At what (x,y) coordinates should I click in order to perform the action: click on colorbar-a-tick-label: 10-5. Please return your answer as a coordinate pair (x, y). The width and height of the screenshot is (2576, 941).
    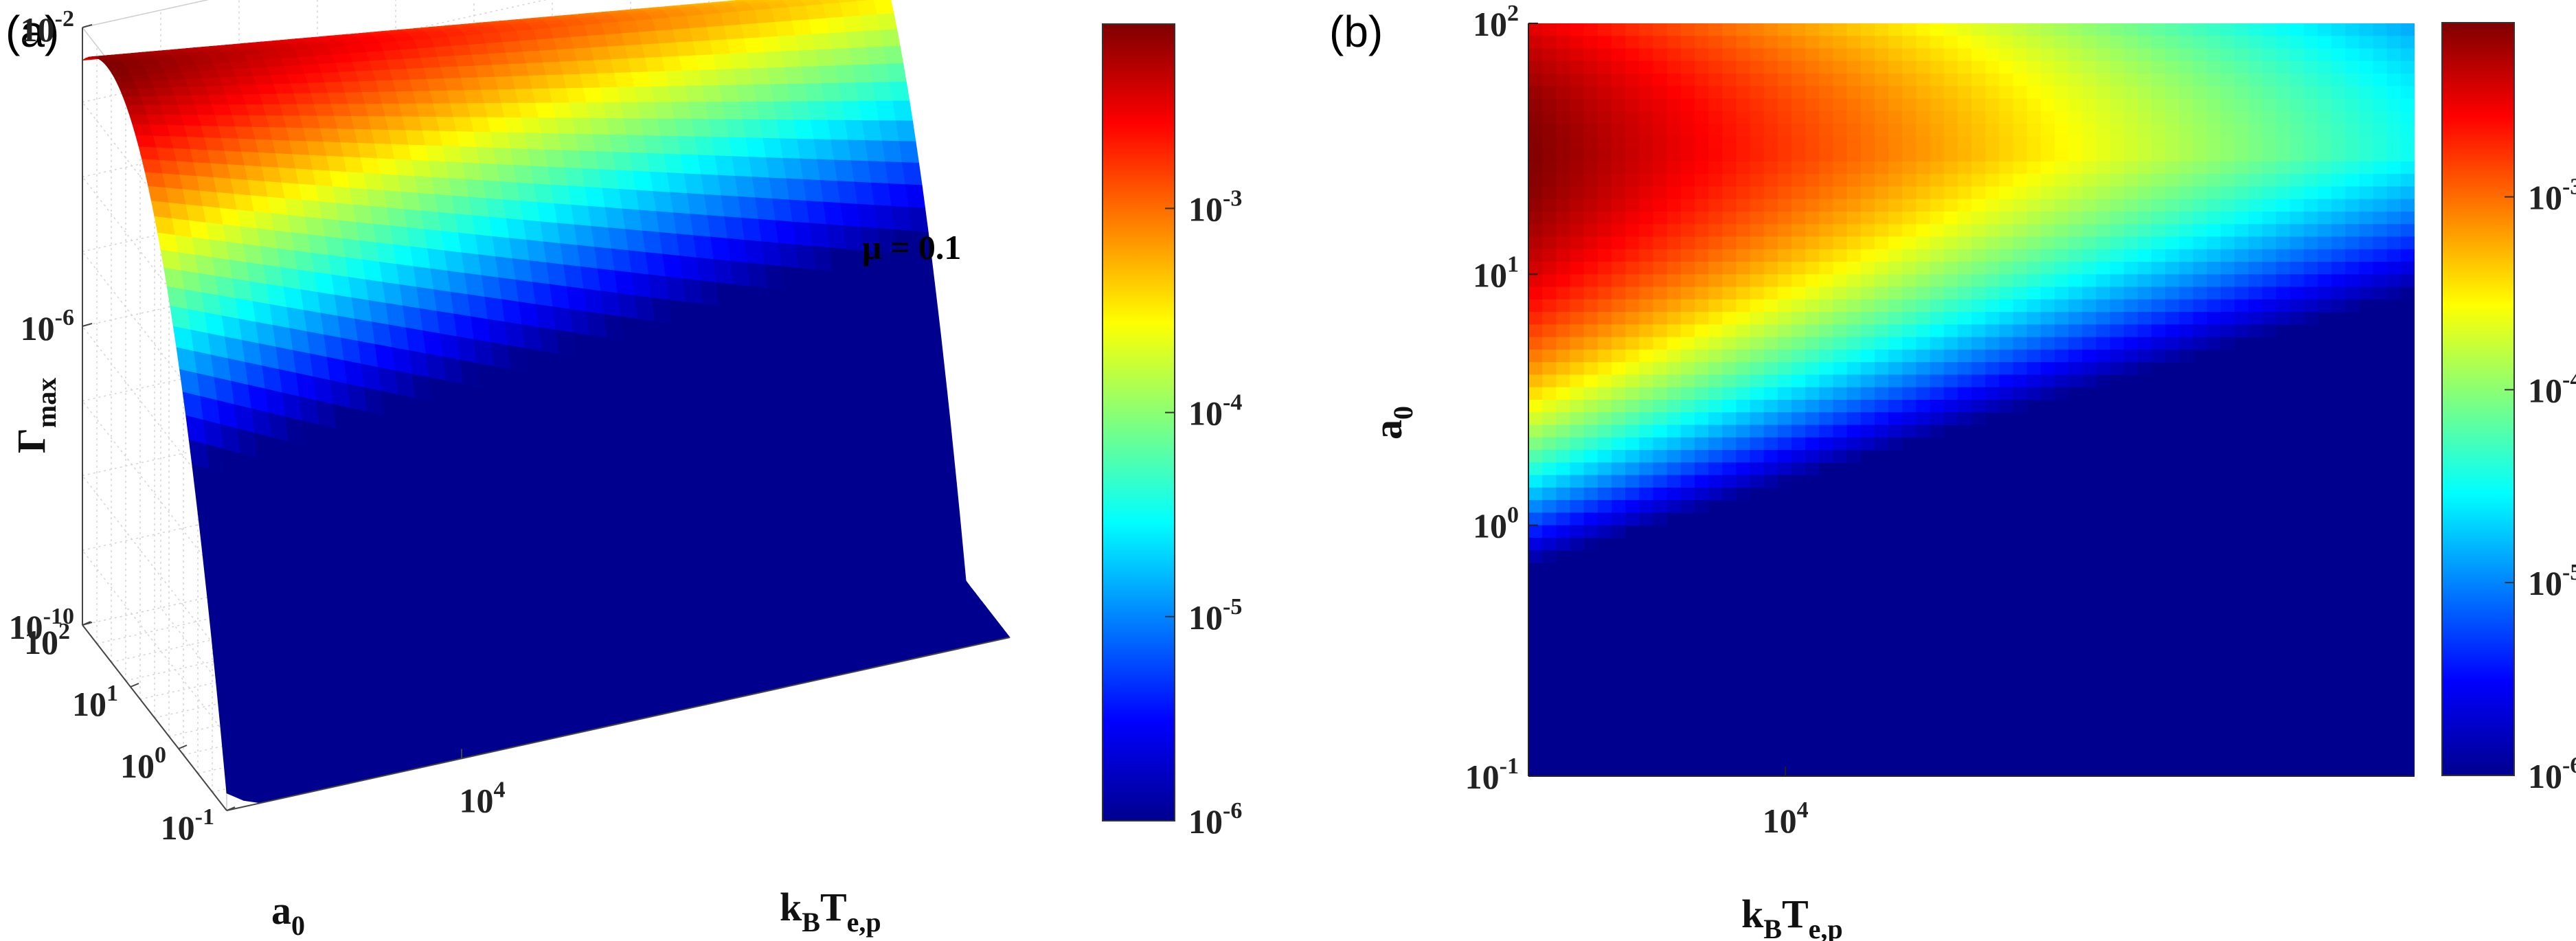
    Looking at the image, I should click on (1215, 615).